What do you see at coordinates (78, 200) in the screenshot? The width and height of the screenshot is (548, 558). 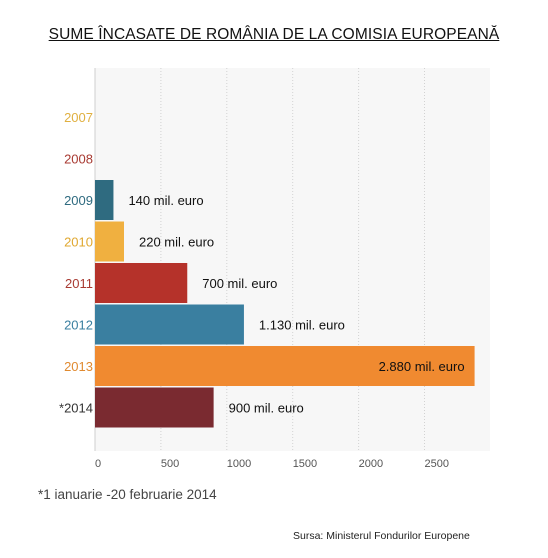 I see `category-label: 2009` at bounding box center [78, 200].